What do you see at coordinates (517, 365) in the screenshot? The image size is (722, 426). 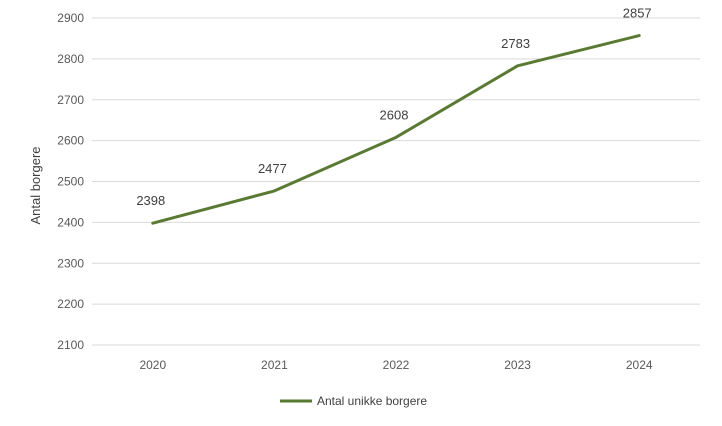 I see `x-tick-label: 2023` at bounding box center [517, 365].